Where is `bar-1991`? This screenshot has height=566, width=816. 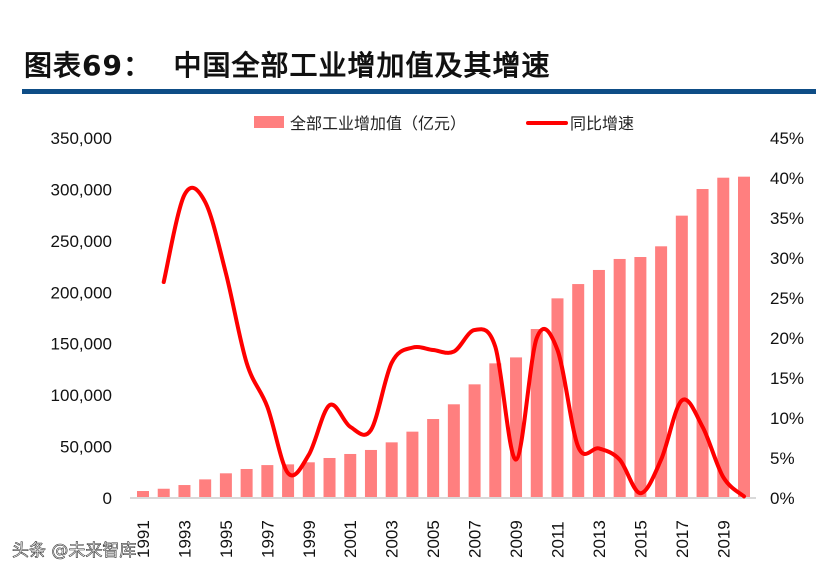
bar-1991 is located at coordinates (143, 494).